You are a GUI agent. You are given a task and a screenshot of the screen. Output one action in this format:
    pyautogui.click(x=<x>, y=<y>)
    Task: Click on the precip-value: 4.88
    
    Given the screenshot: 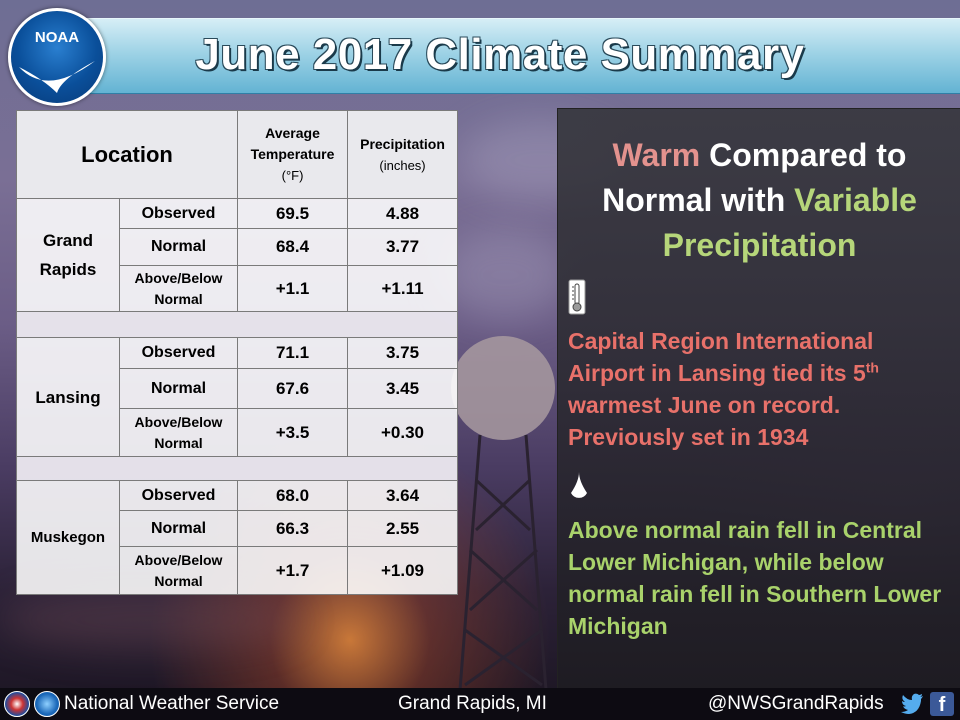 What is the action you would take?
    pyautogui.click(x=403, y=213)
    